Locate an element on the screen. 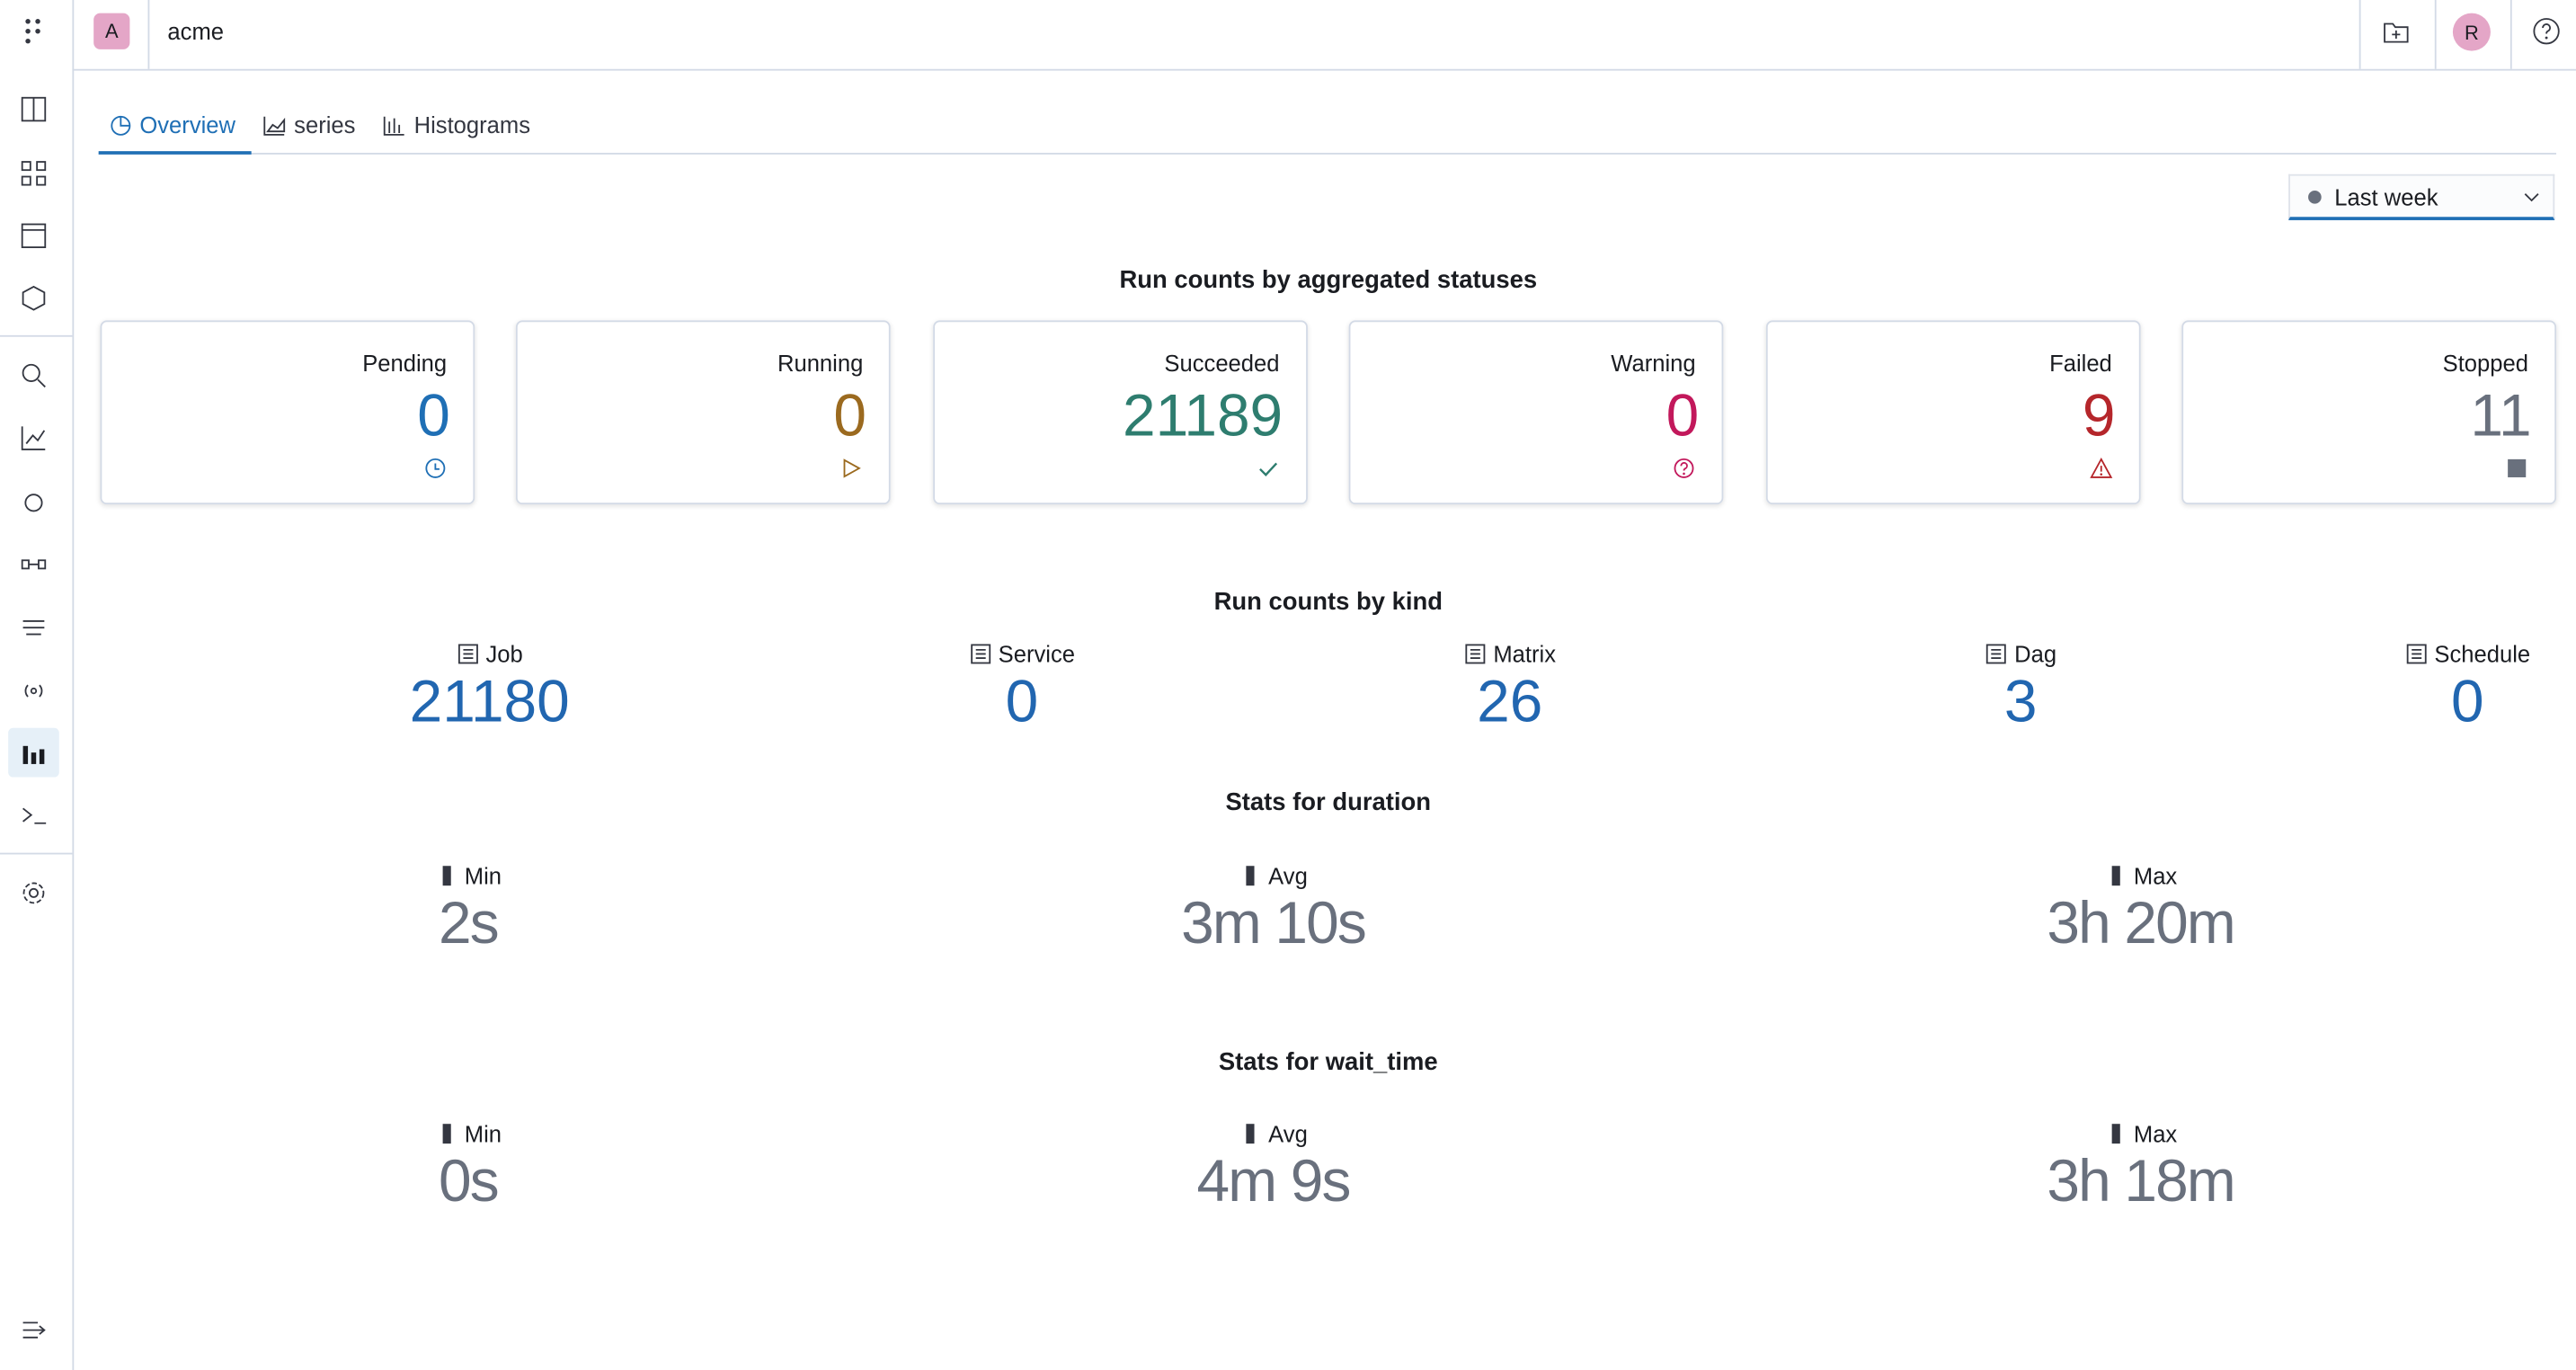  kind-label-row: Matrix is located at coordinates (1510, 654).